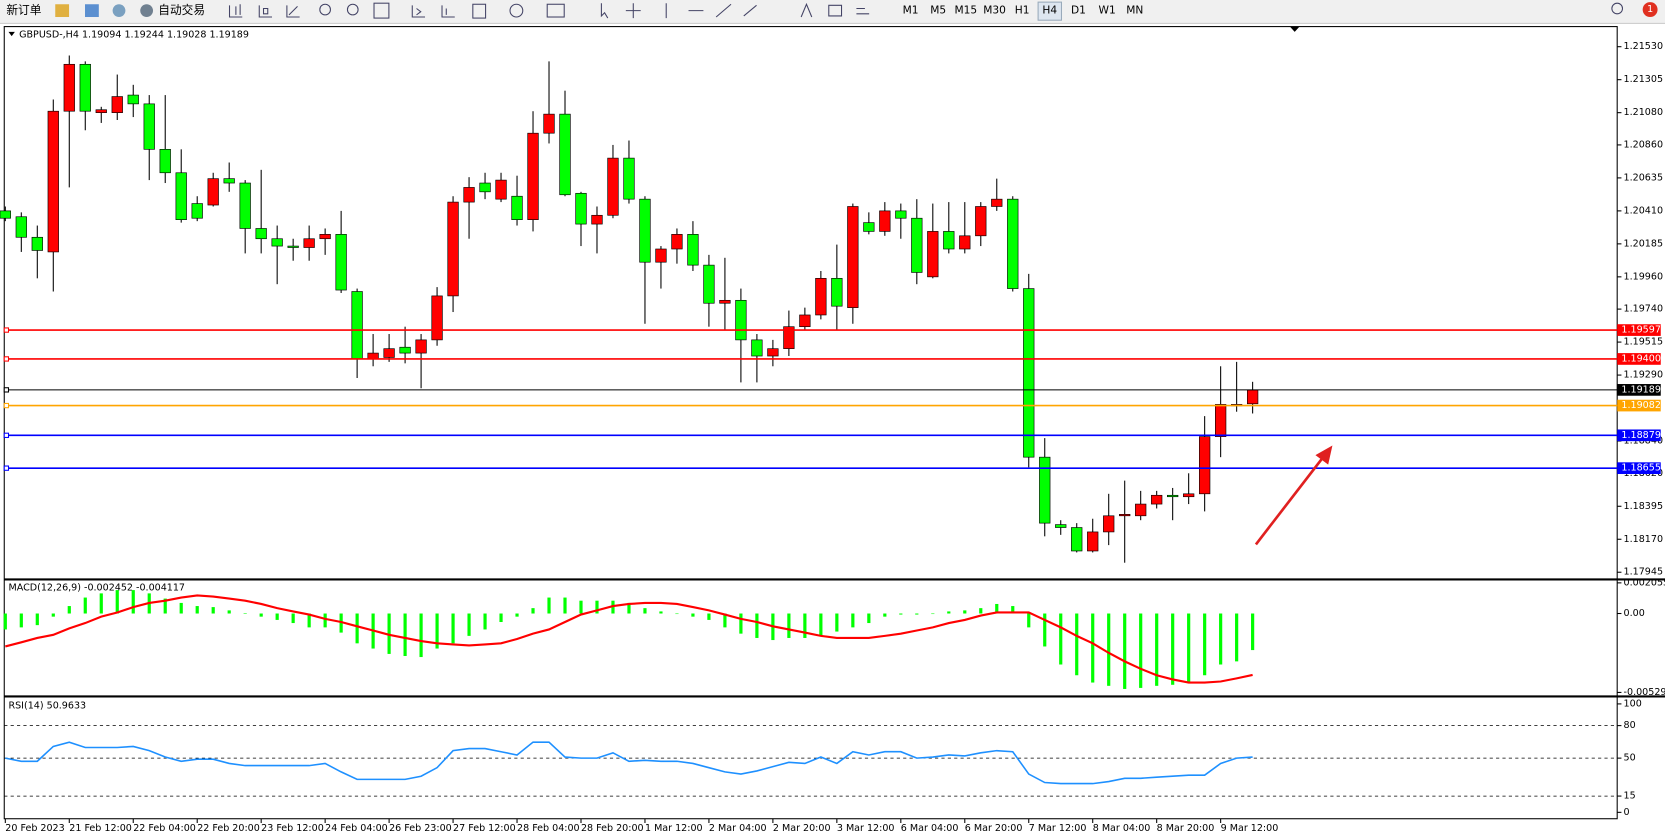 The height and width of the screenshot is (840, 1665). What do you see at coordinates (911, 10) in the screenshot?
I see `timeframe-button: M1` at bounding box center [911, 10].